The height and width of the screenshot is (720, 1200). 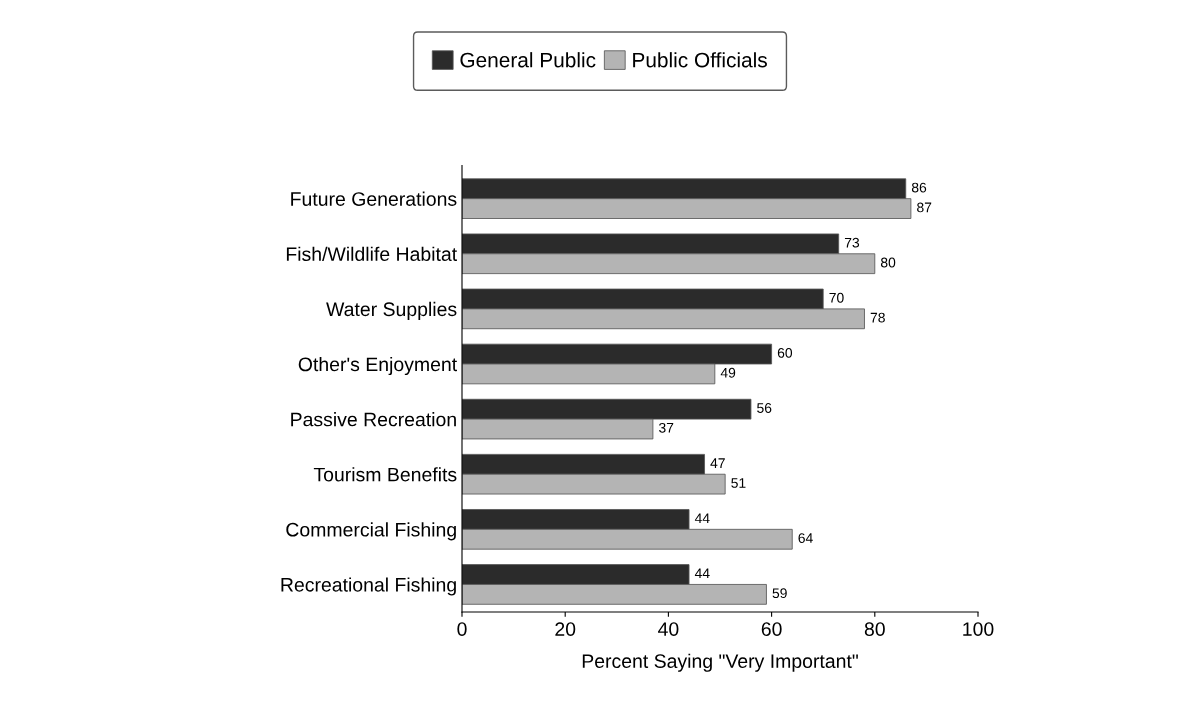 I want to click on data-label: 80, so click(x=888, y=262).